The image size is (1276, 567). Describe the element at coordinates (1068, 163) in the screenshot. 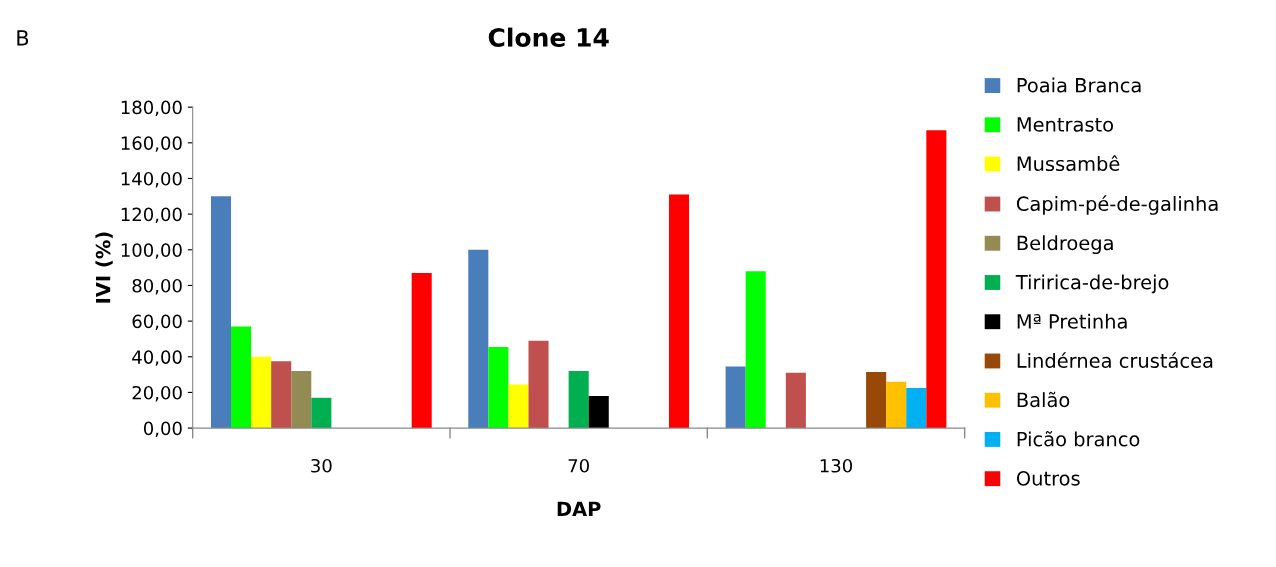

I see `legend-label: Mussambê` at that location.